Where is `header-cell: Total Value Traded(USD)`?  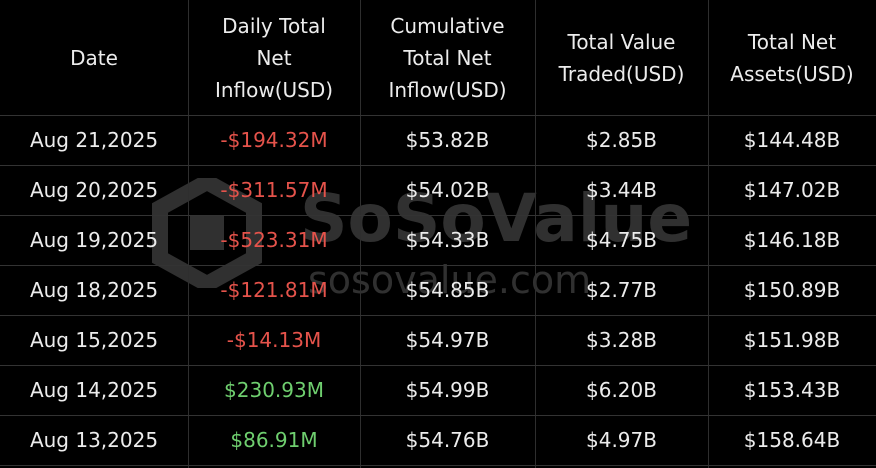
header-cell: Total Value Traded(USD) is located at coordinates (621, 57).